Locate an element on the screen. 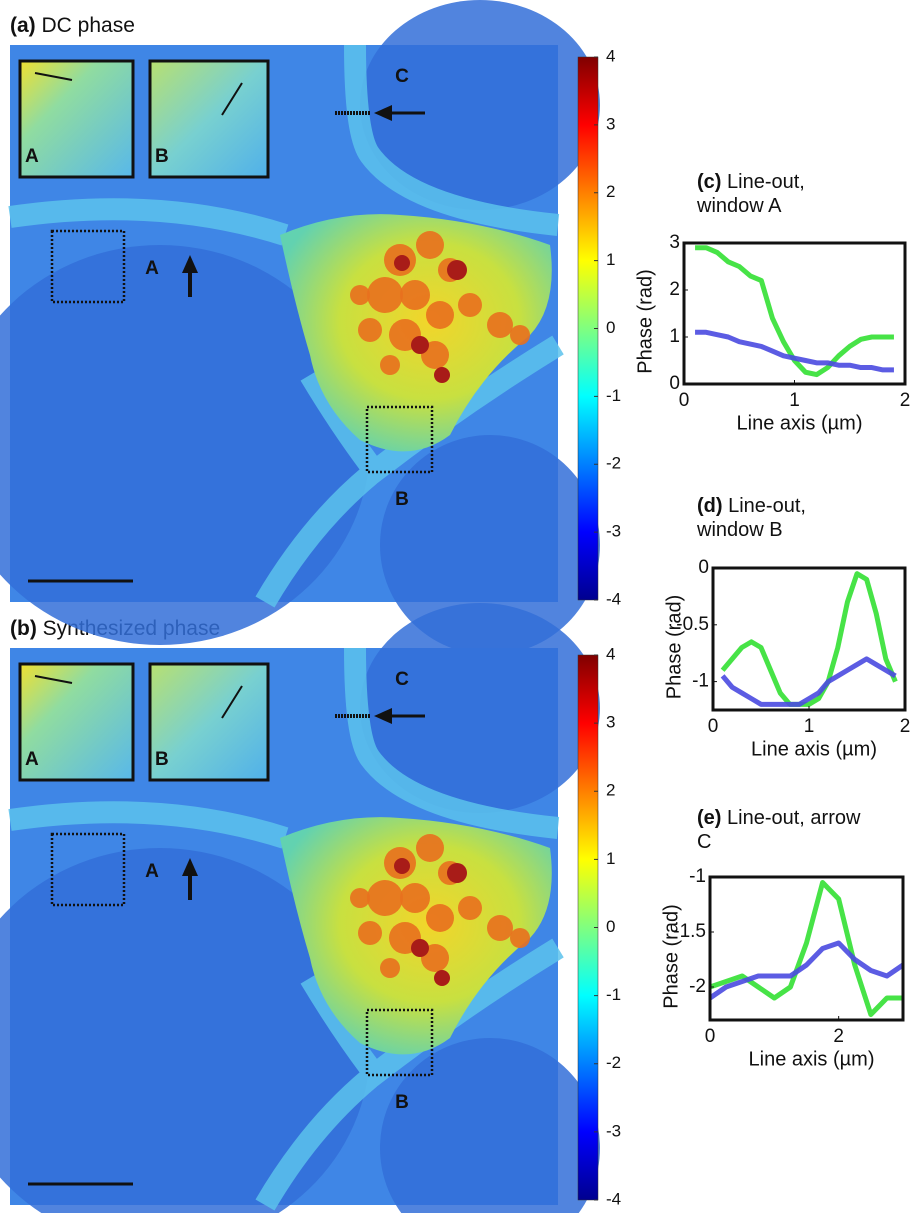  colorbar-tick-label: -4 is located at coordinates (613, 598).